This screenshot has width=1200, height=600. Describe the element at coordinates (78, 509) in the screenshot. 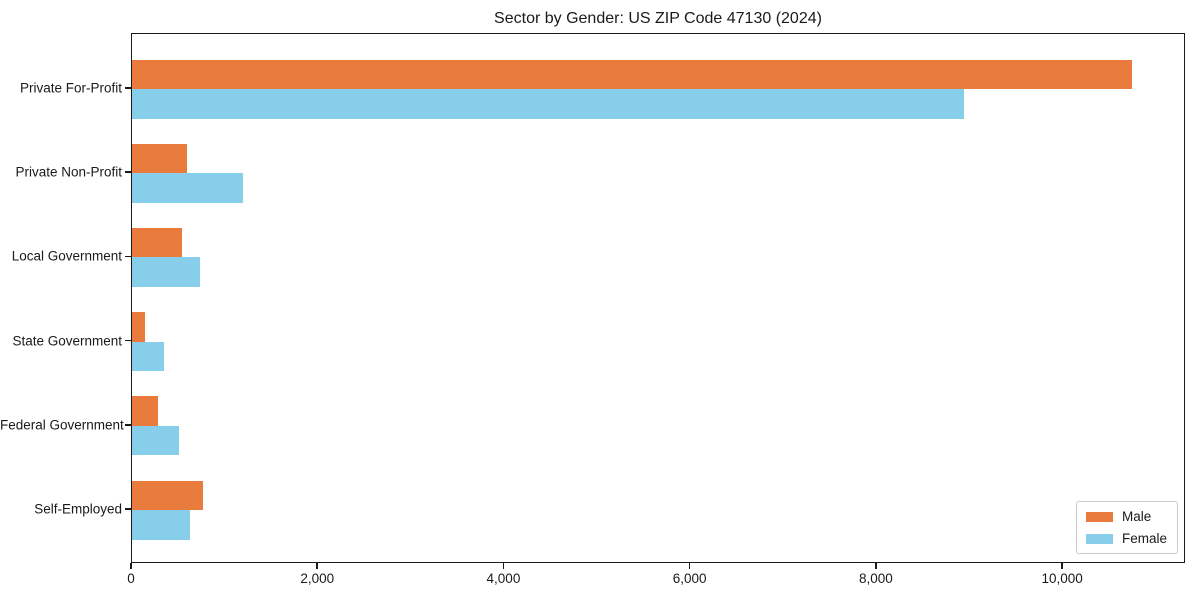

I see `y-tick-label-5: Self-Employed` at that location.